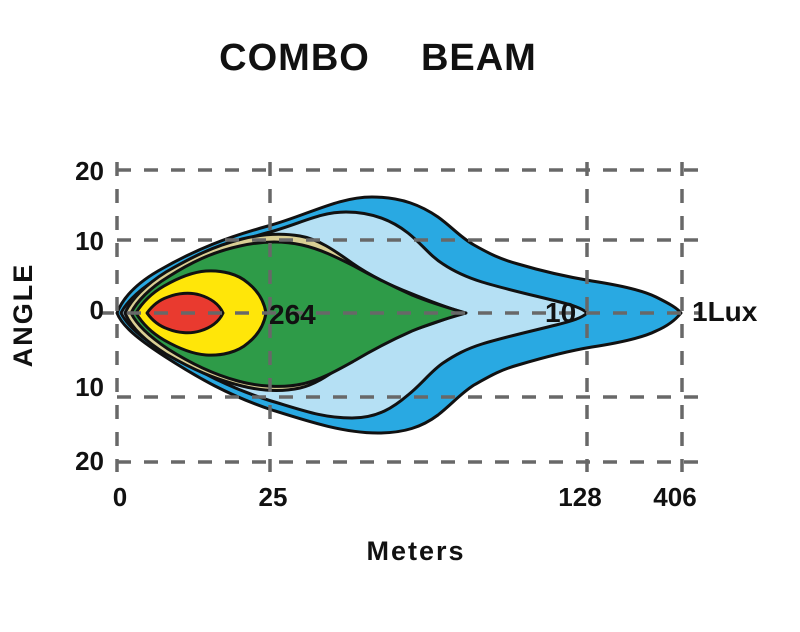 This screenshot has height=632, width=800. Describe the element at coordinates (725, 311) in the screenshot. I see `label-1-lux: 1Lux` at that location.